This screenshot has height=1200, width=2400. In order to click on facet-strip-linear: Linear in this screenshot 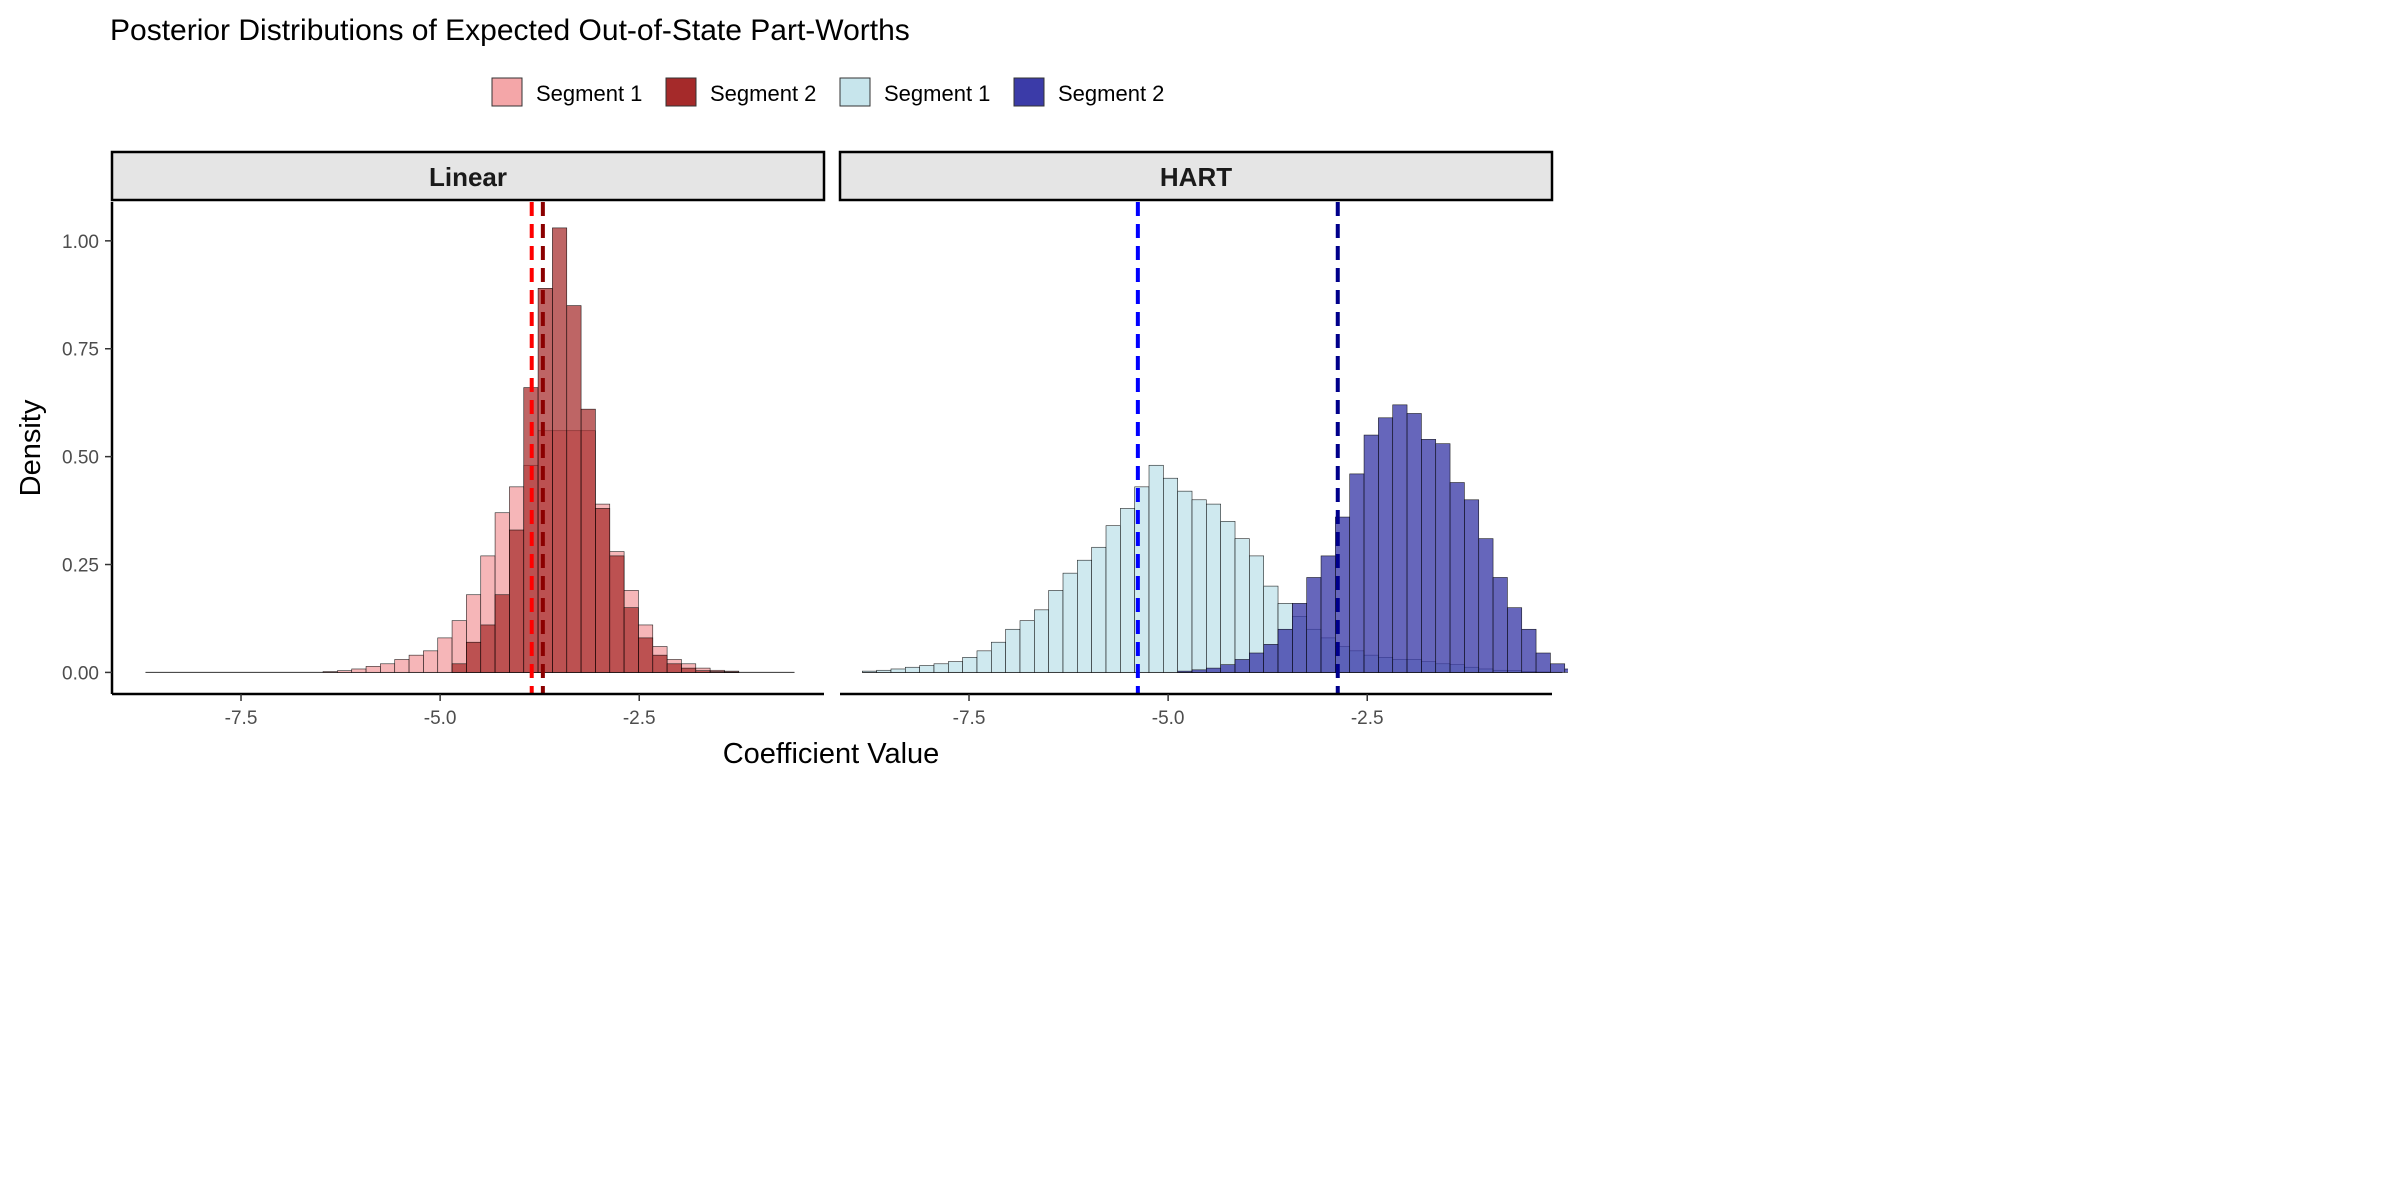, I will do `click(468, 176)`.